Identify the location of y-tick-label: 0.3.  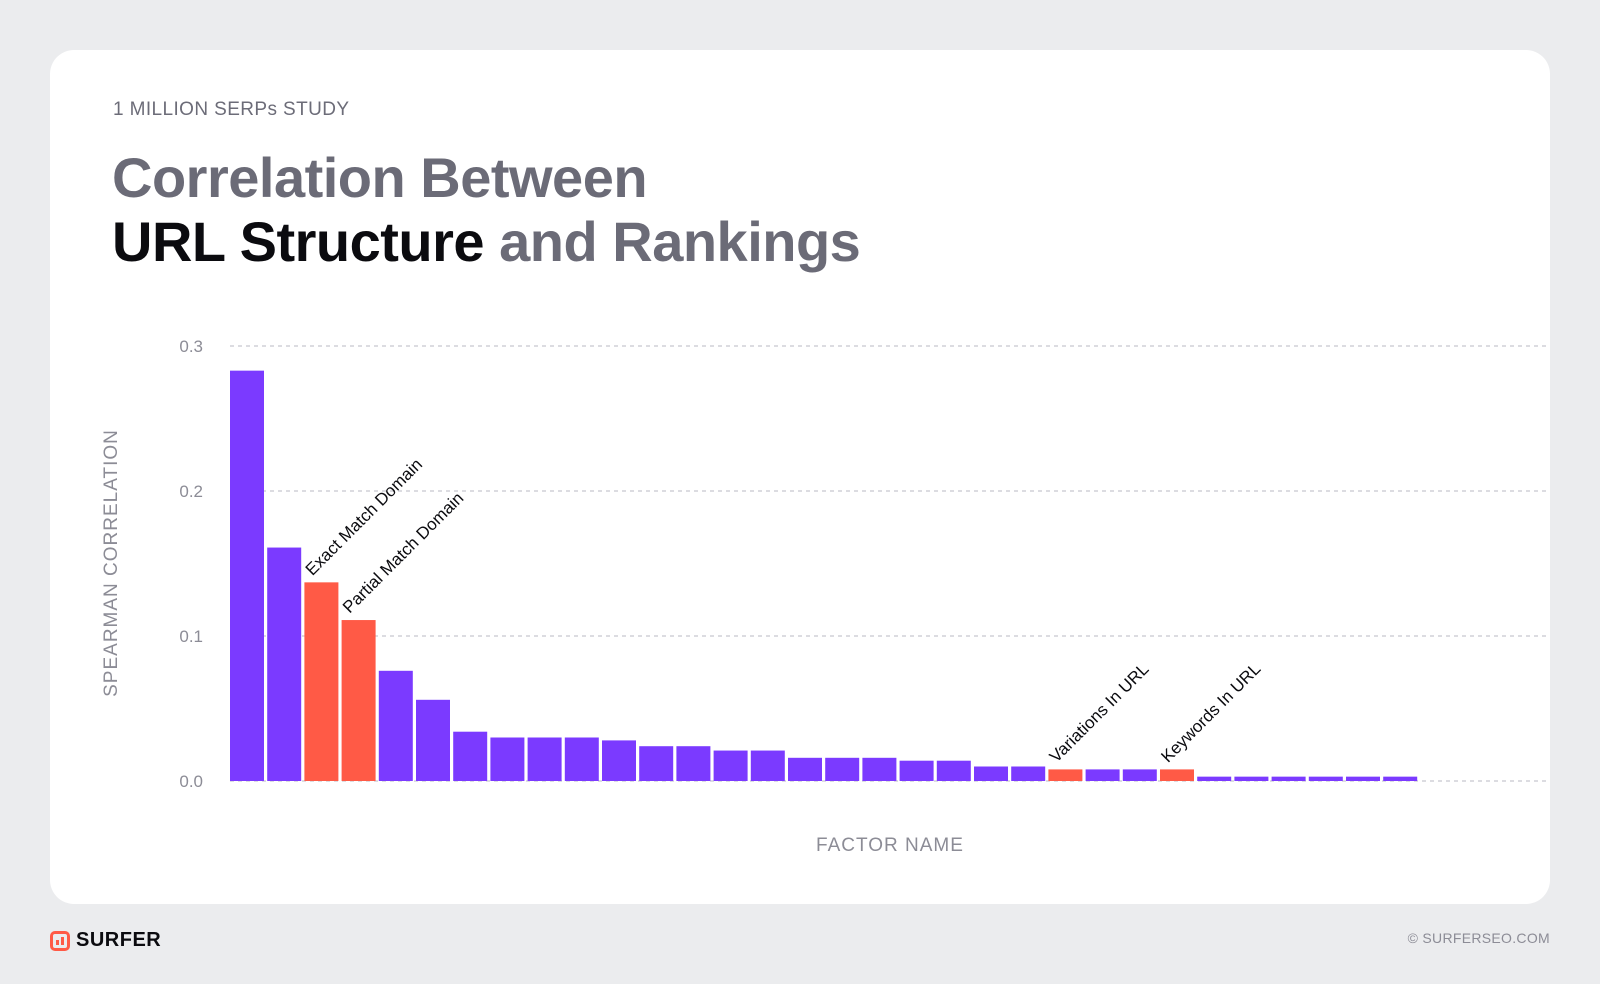
(191, 346).